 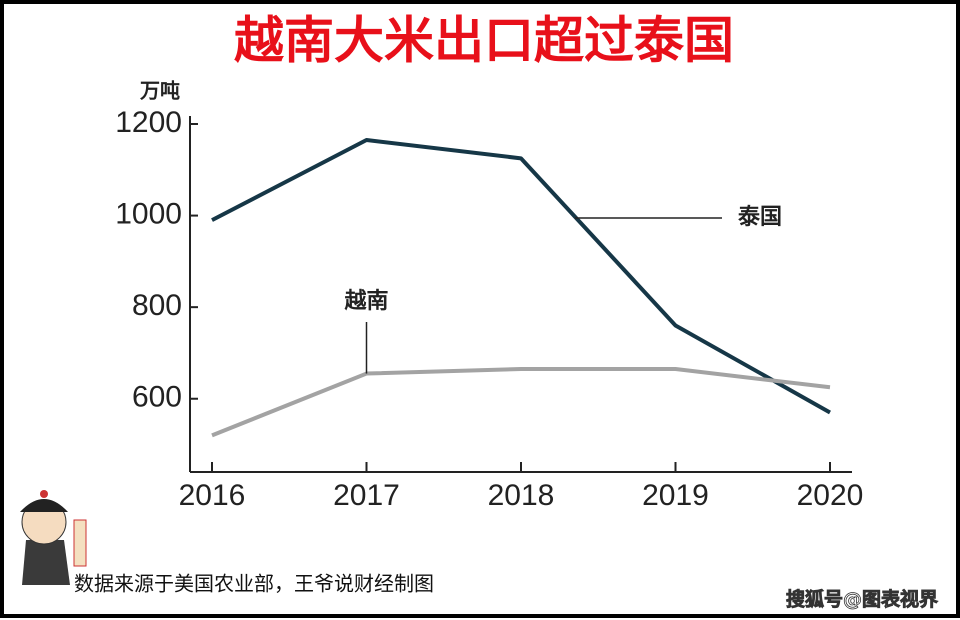 I want to click on series-label: 泰国, so click(x=759, y=217).